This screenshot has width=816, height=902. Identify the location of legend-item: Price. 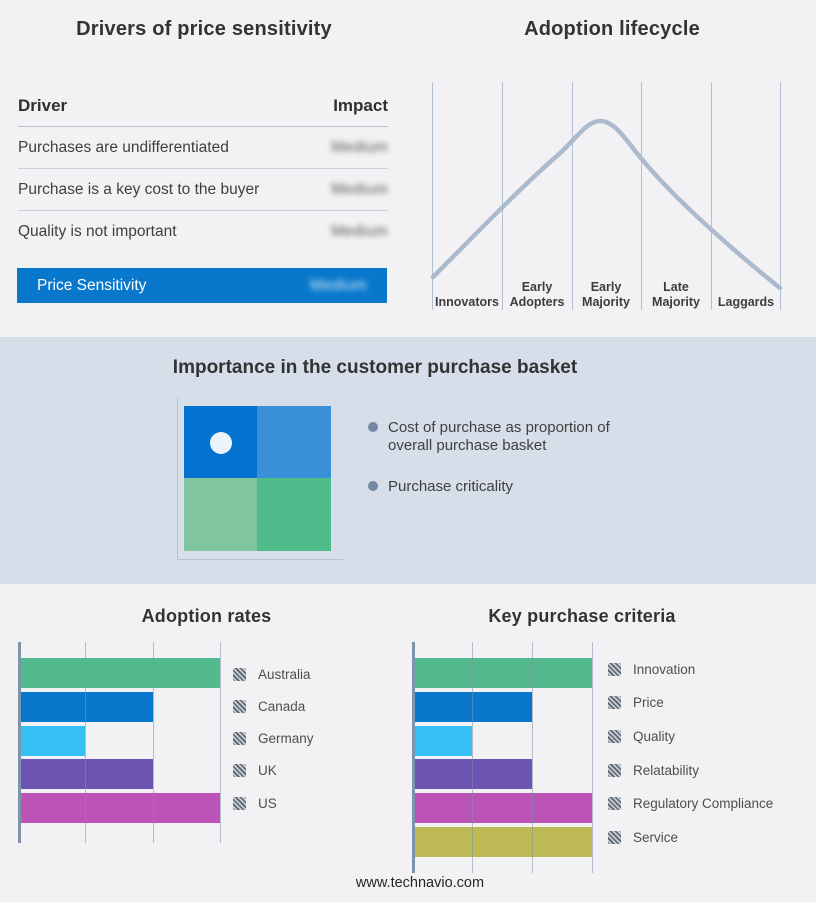
(636, 703).